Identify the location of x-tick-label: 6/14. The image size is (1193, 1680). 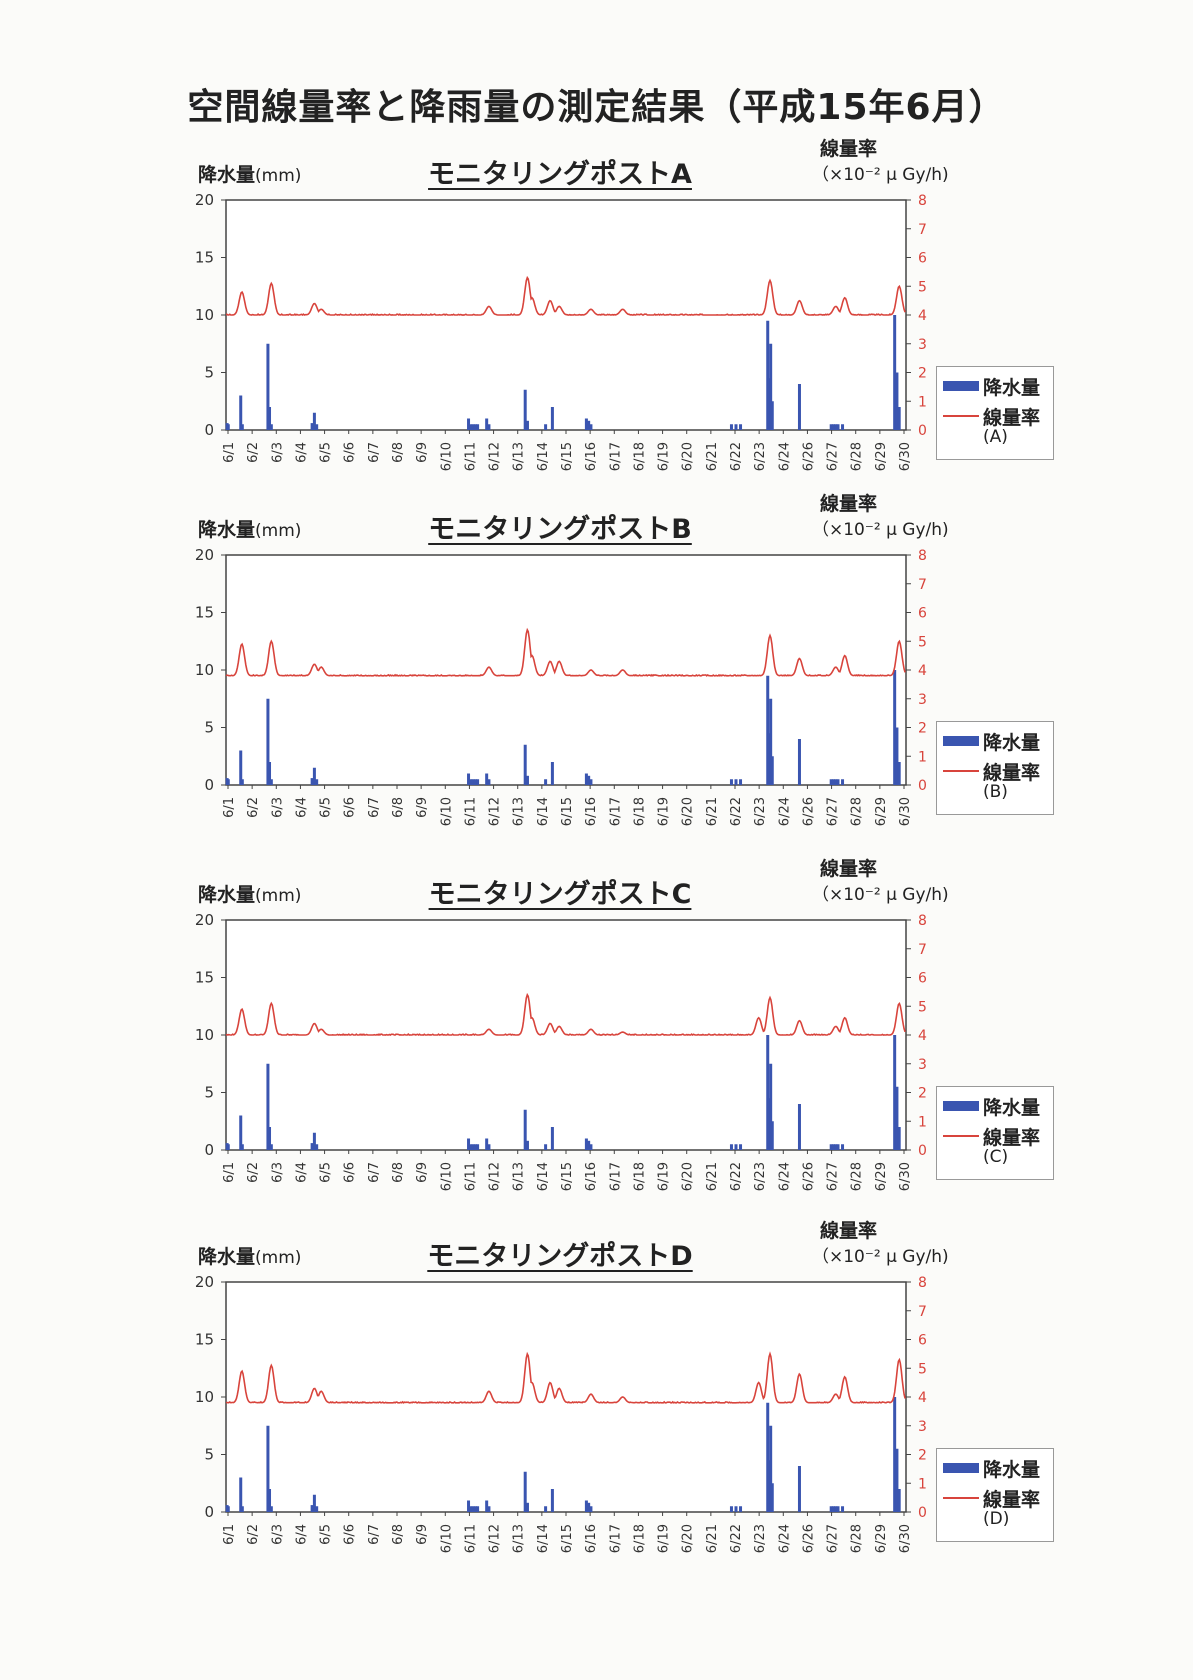
(543, 811).